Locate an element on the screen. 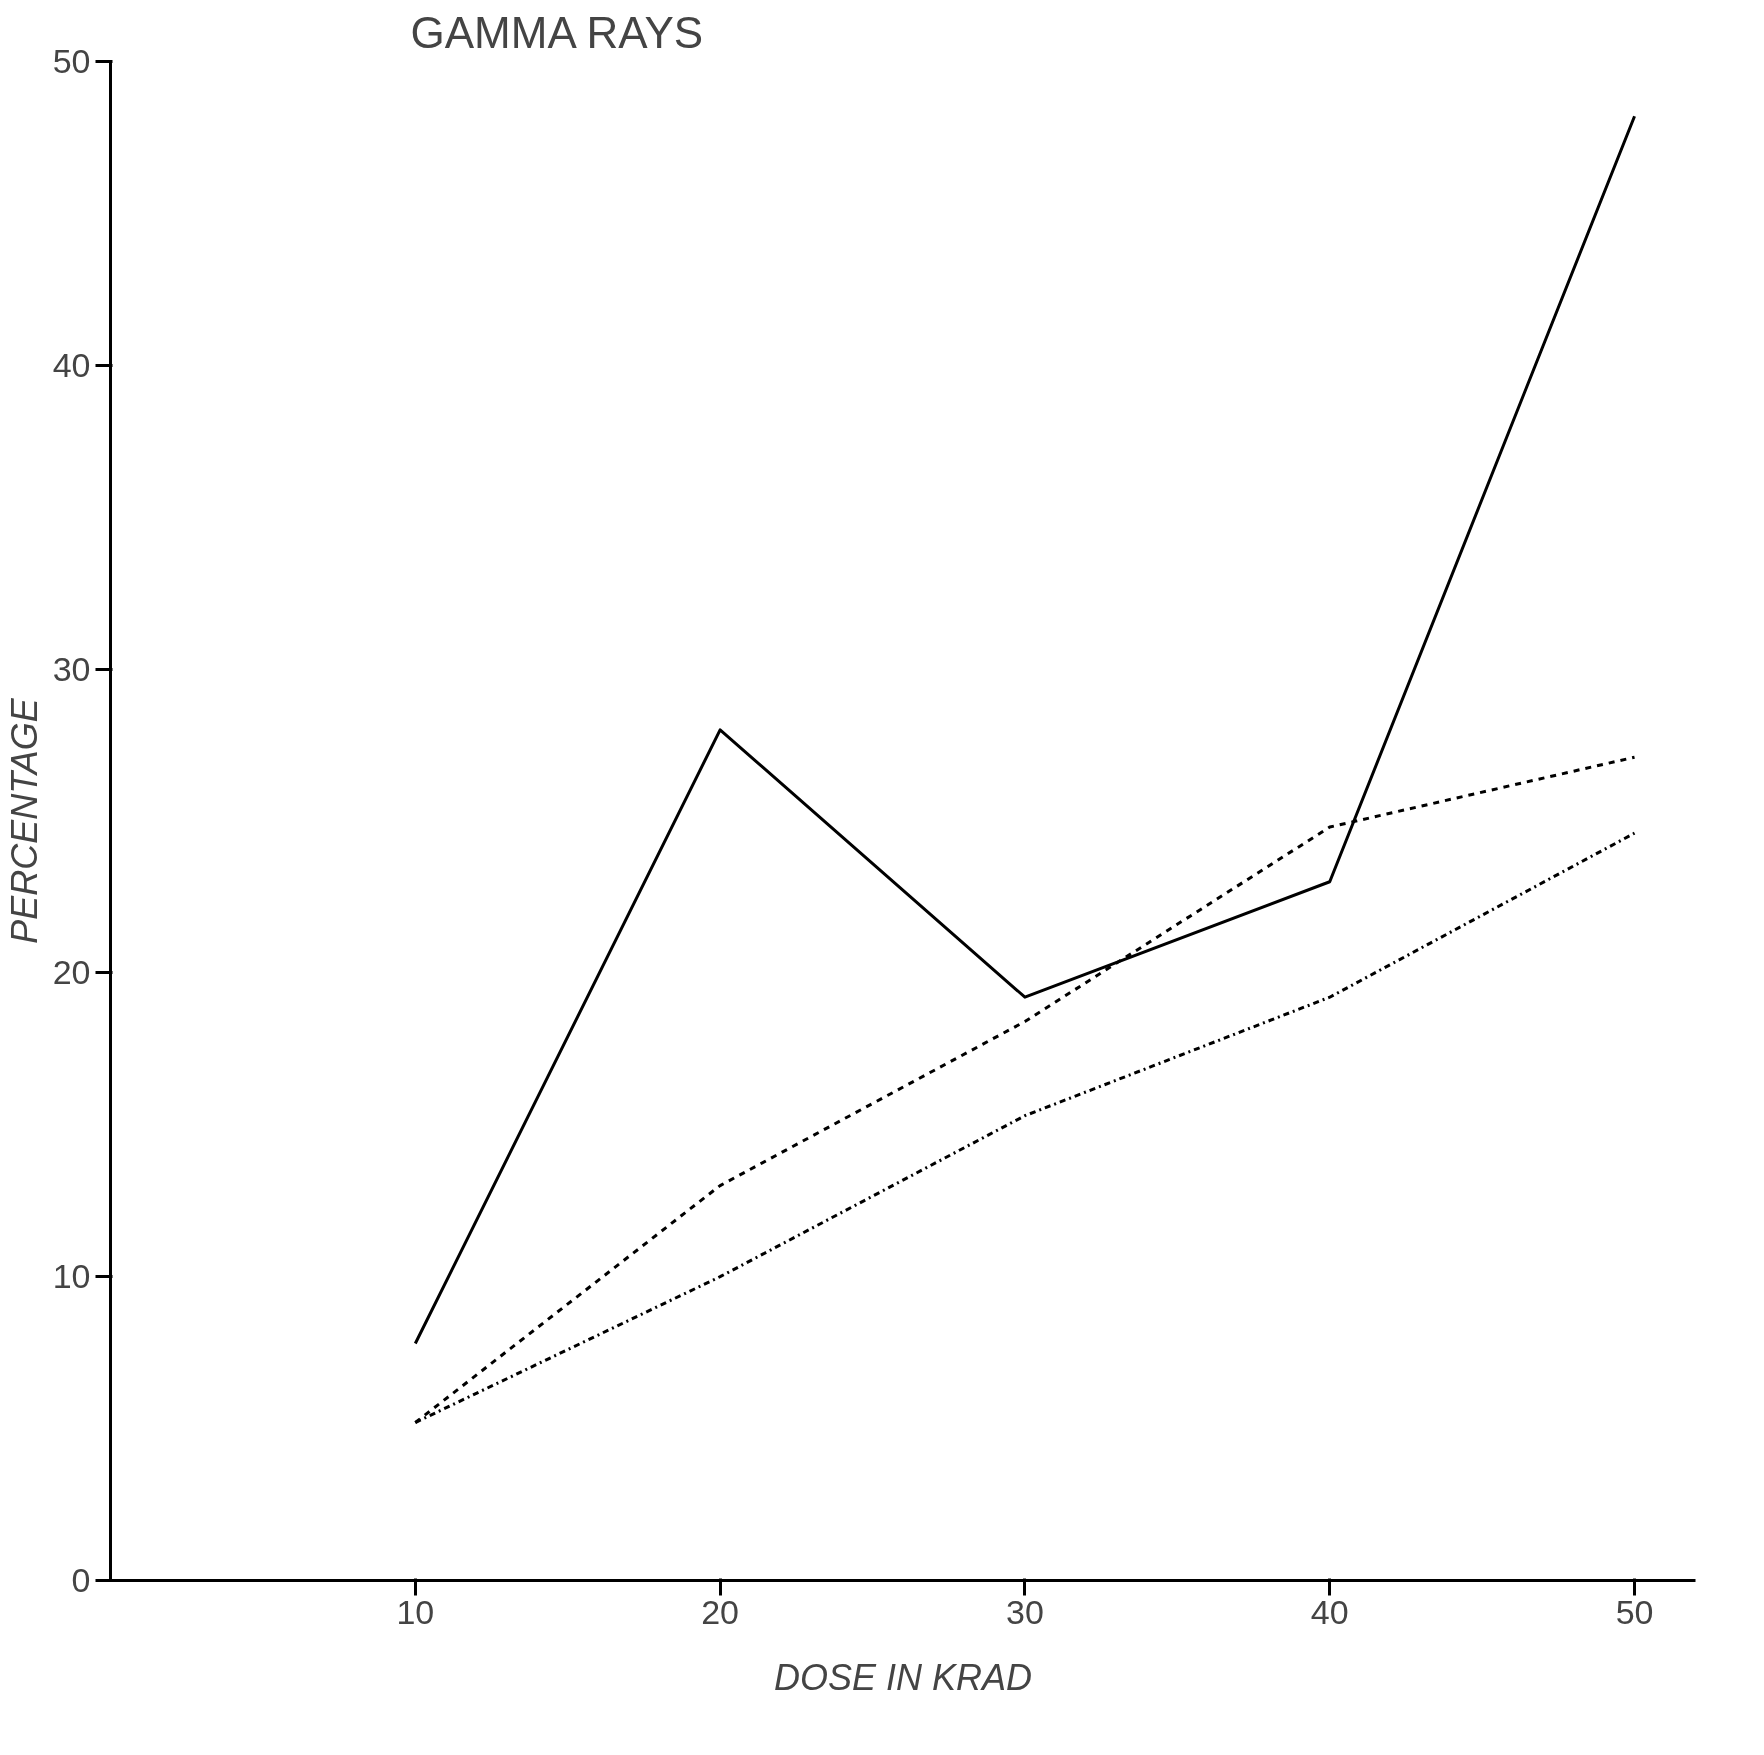 The image size is (1764, 1755). x-tick-label: 10 is located at coordinates (415, 1611).